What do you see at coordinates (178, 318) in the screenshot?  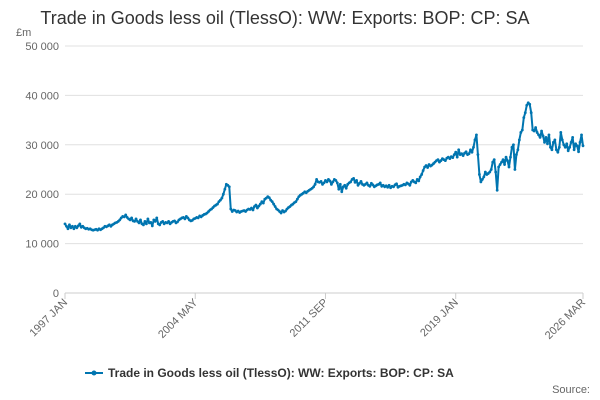 I see `x-tick-label: 2004 MAY` at bounding box center [178, 318].